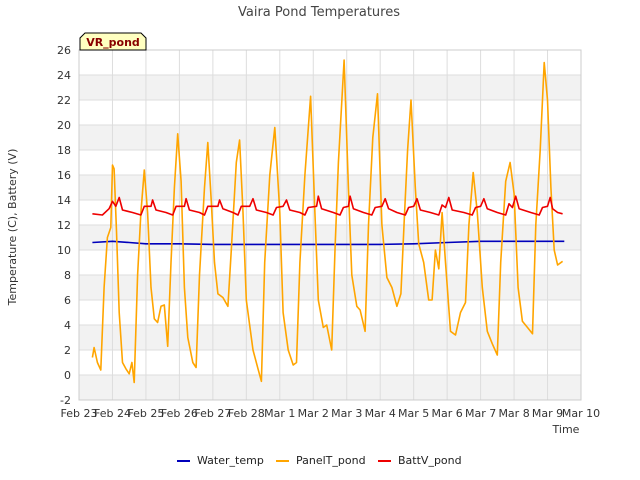  Describe the element at coordinates (64, 200) in the screenshot. I see `y-tick-label: 14` at that location.